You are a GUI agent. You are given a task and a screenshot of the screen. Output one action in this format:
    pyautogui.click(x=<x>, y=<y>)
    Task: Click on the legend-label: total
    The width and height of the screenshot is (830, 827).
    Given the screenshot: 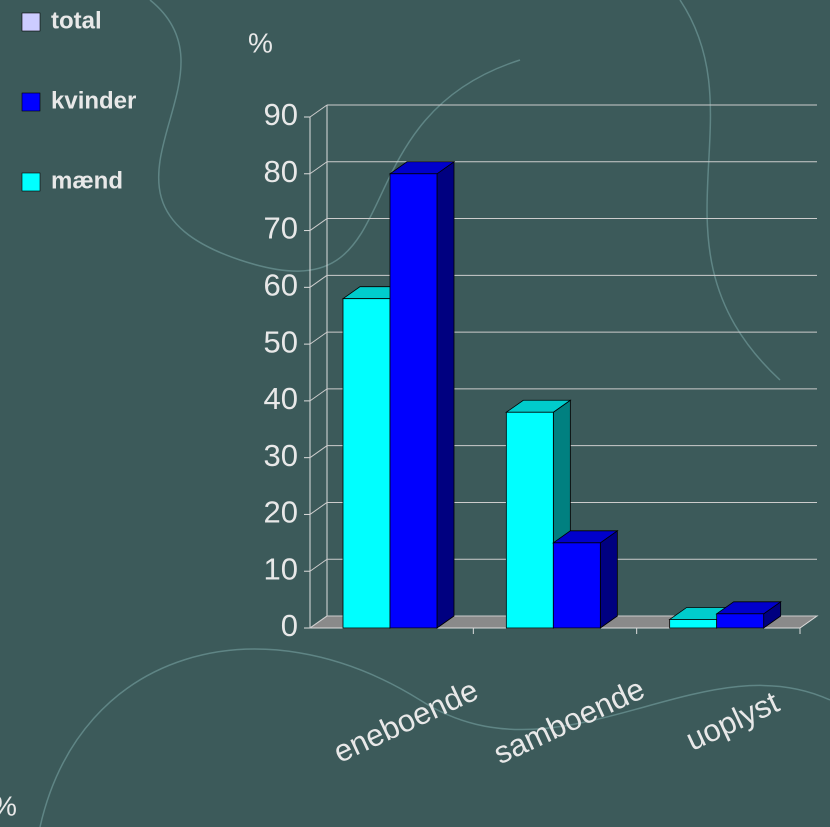 What is the action you would take?
    pyautogui.click(x=76, y=20)
    